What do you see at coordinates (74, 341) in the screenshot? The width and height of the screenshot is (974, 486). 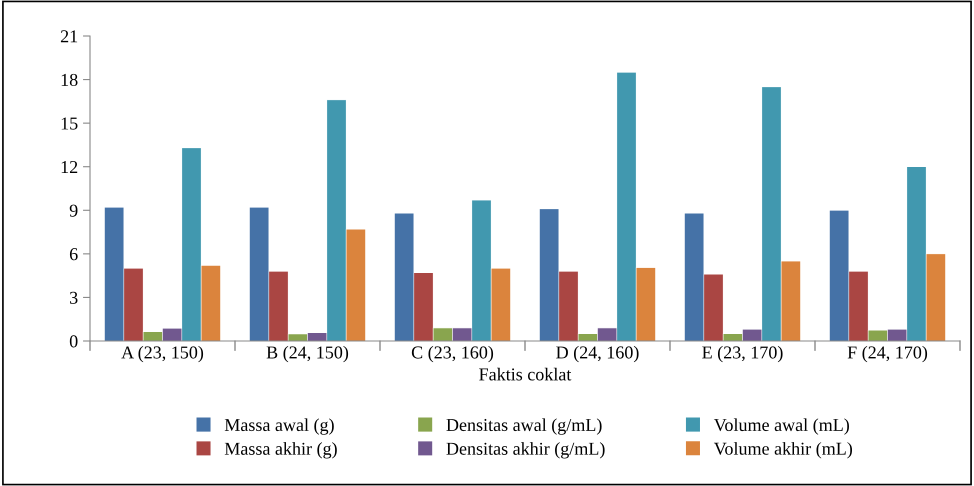 I see `y-tick-label: 0` at bounding box center [74, 341].